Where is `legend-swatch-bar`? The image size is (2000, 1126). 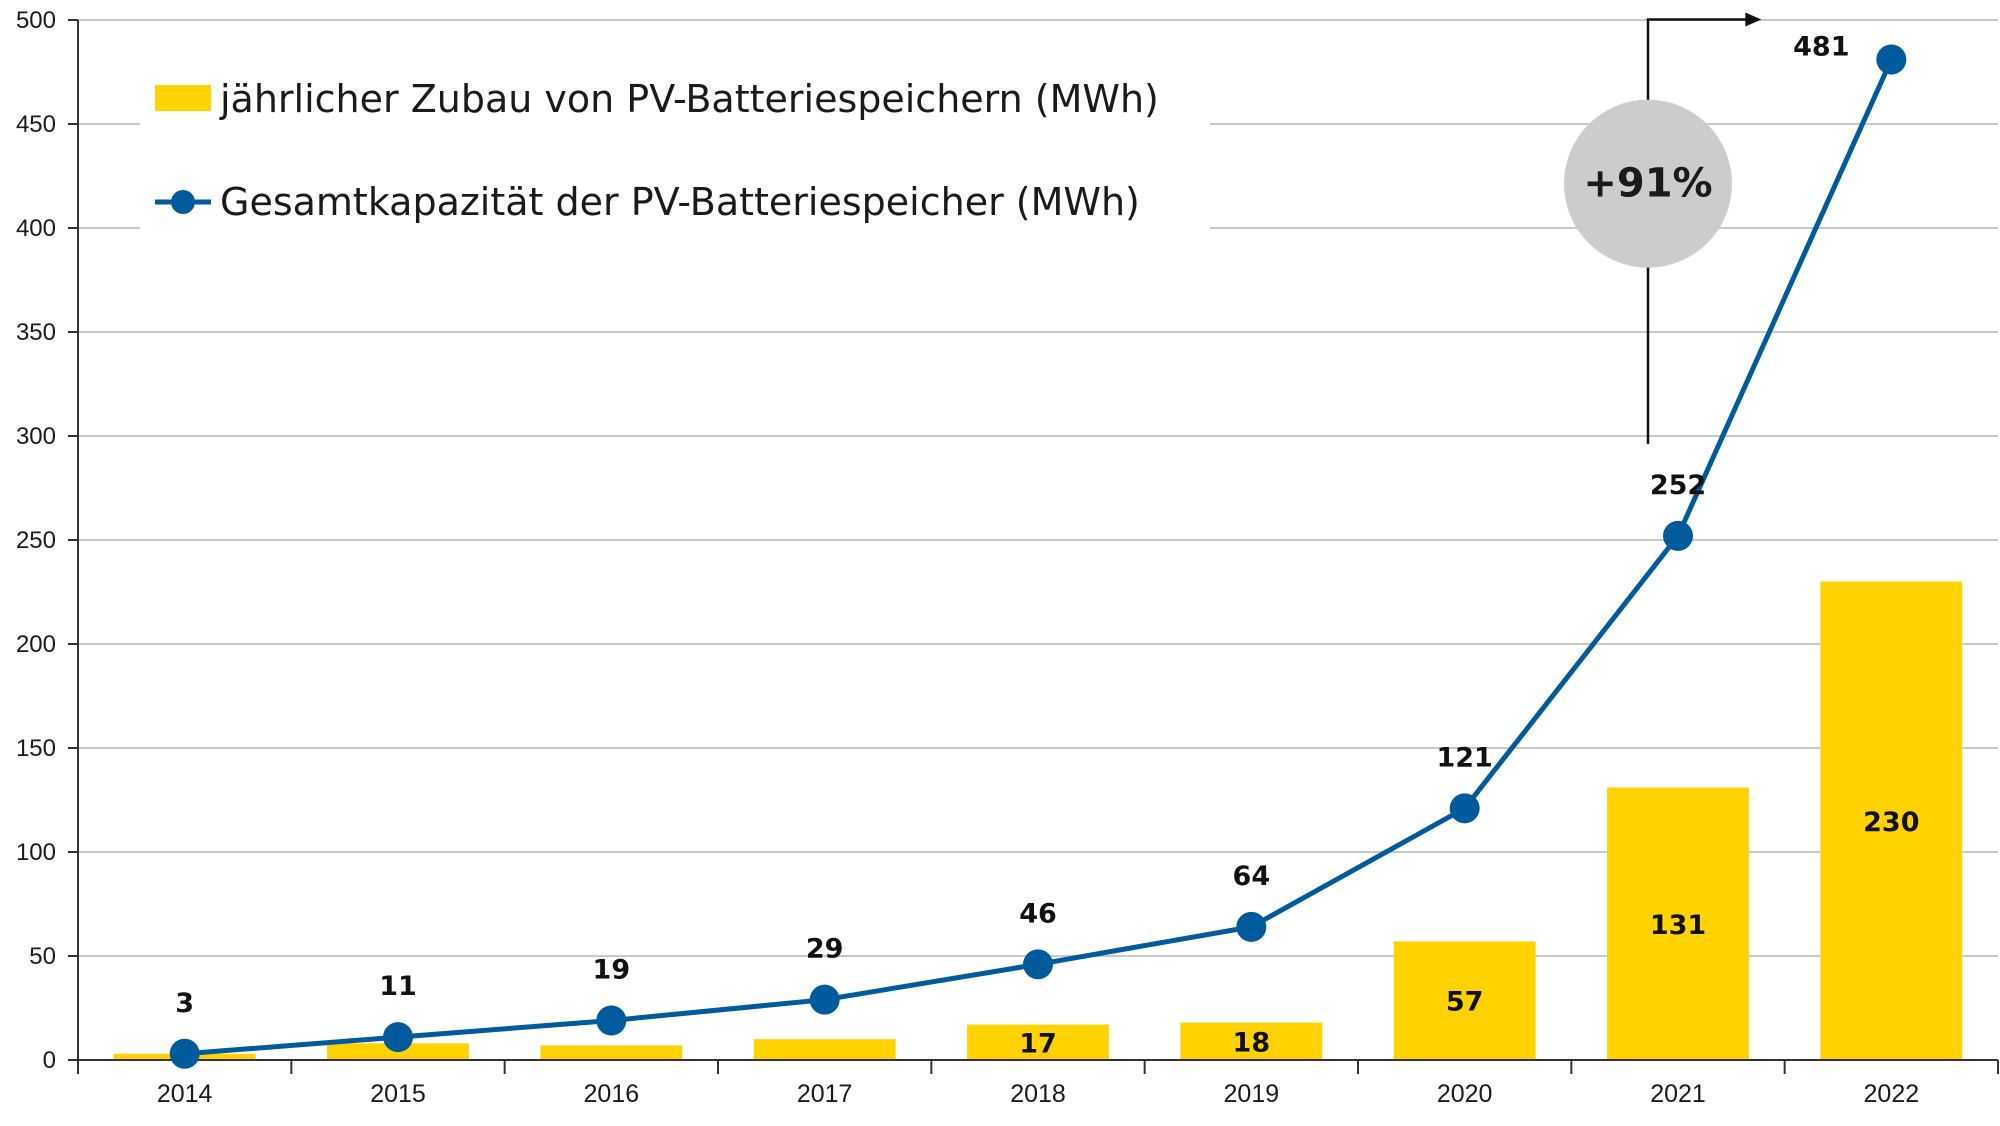
legend-swatch-bar is located at coordinates (183, 98).